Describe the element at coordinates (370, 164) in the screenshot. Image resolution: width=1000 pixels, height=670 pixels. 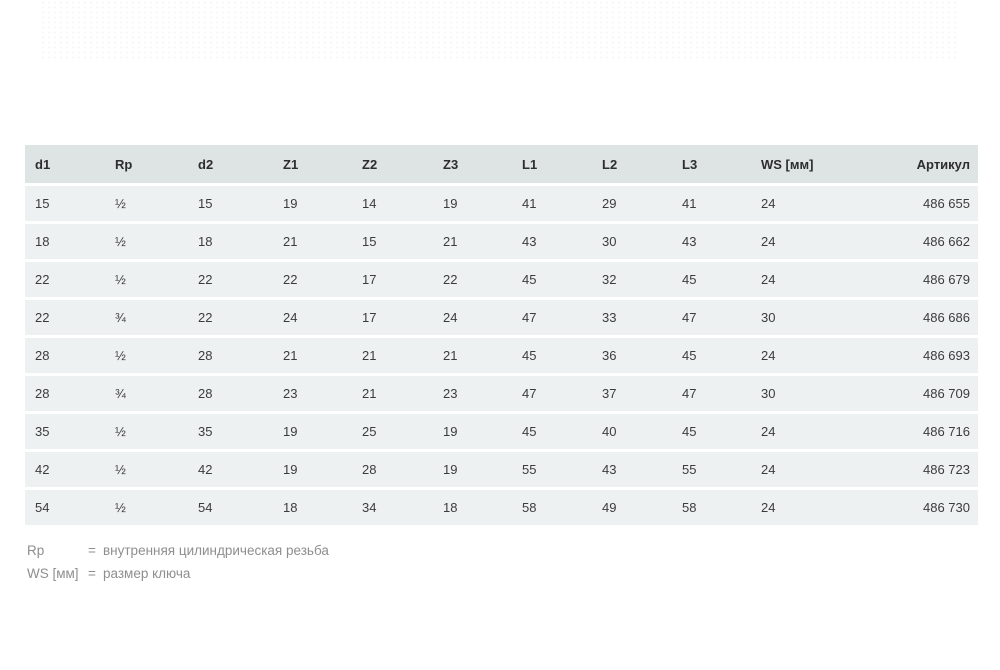
I see `column-header: Z2` at that location.